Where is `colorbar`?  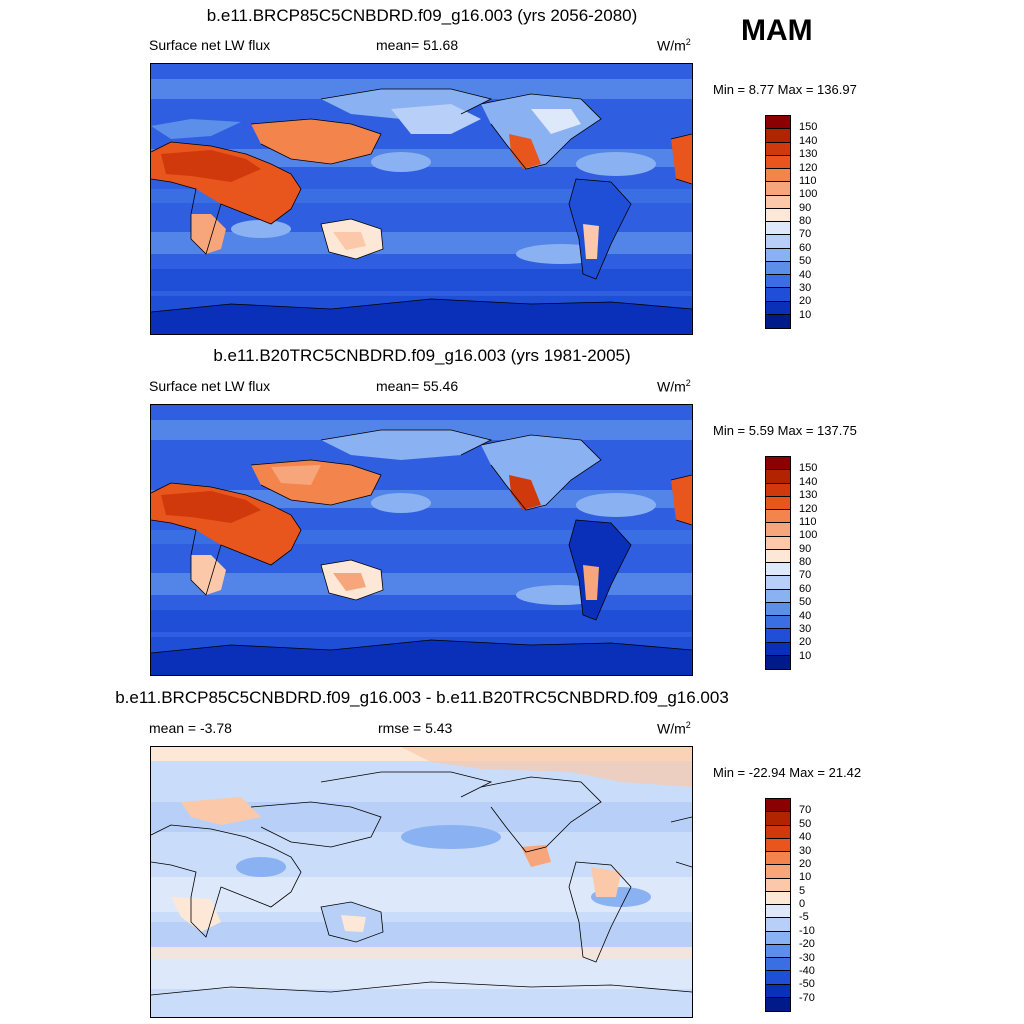
colorbar is located at coordinates (778, 905).